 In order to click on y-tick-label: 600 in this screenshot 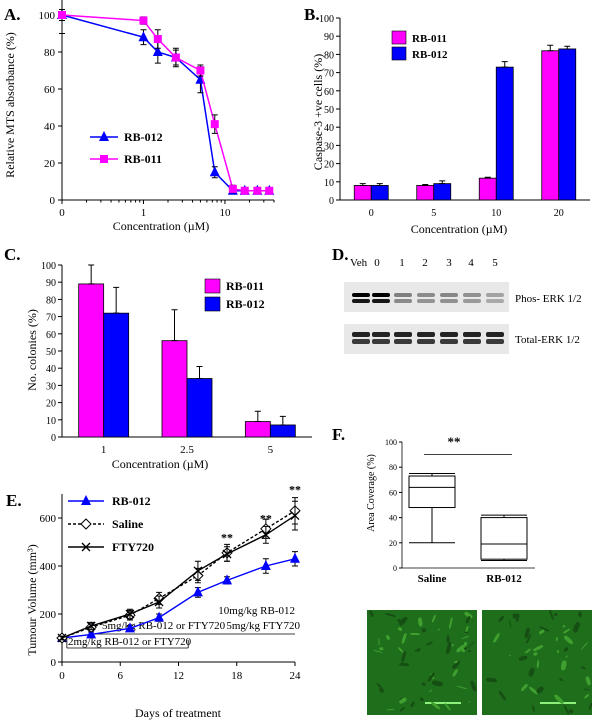, I will do `click(48, 519)`.